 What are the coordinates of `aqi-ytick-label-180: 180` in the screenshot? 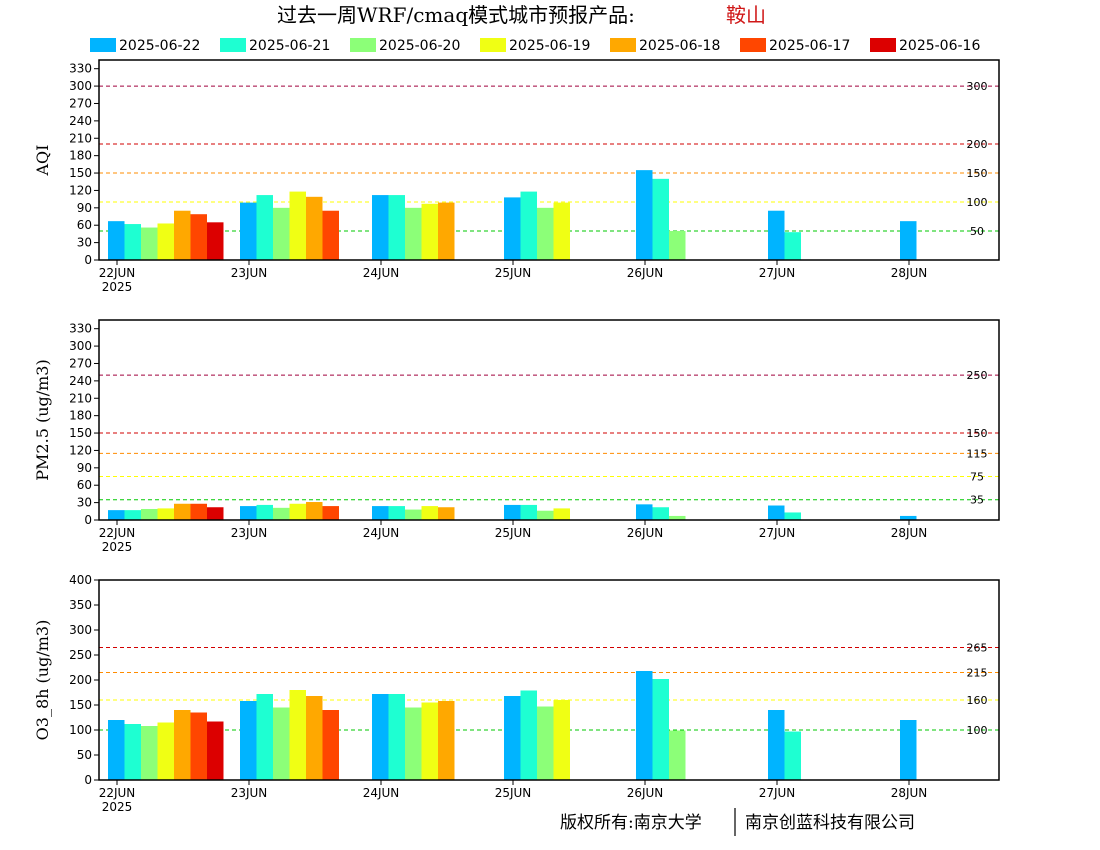 It's located at (80, 156).